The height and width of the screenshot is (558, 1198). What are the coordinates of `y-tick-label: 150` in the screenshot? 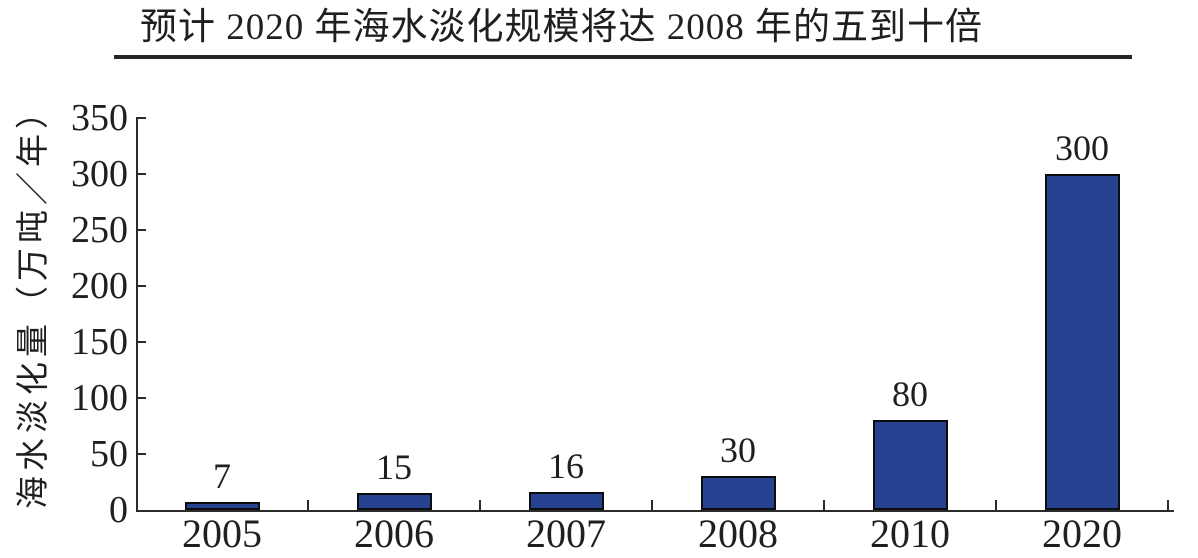 It's located at (99, 342).